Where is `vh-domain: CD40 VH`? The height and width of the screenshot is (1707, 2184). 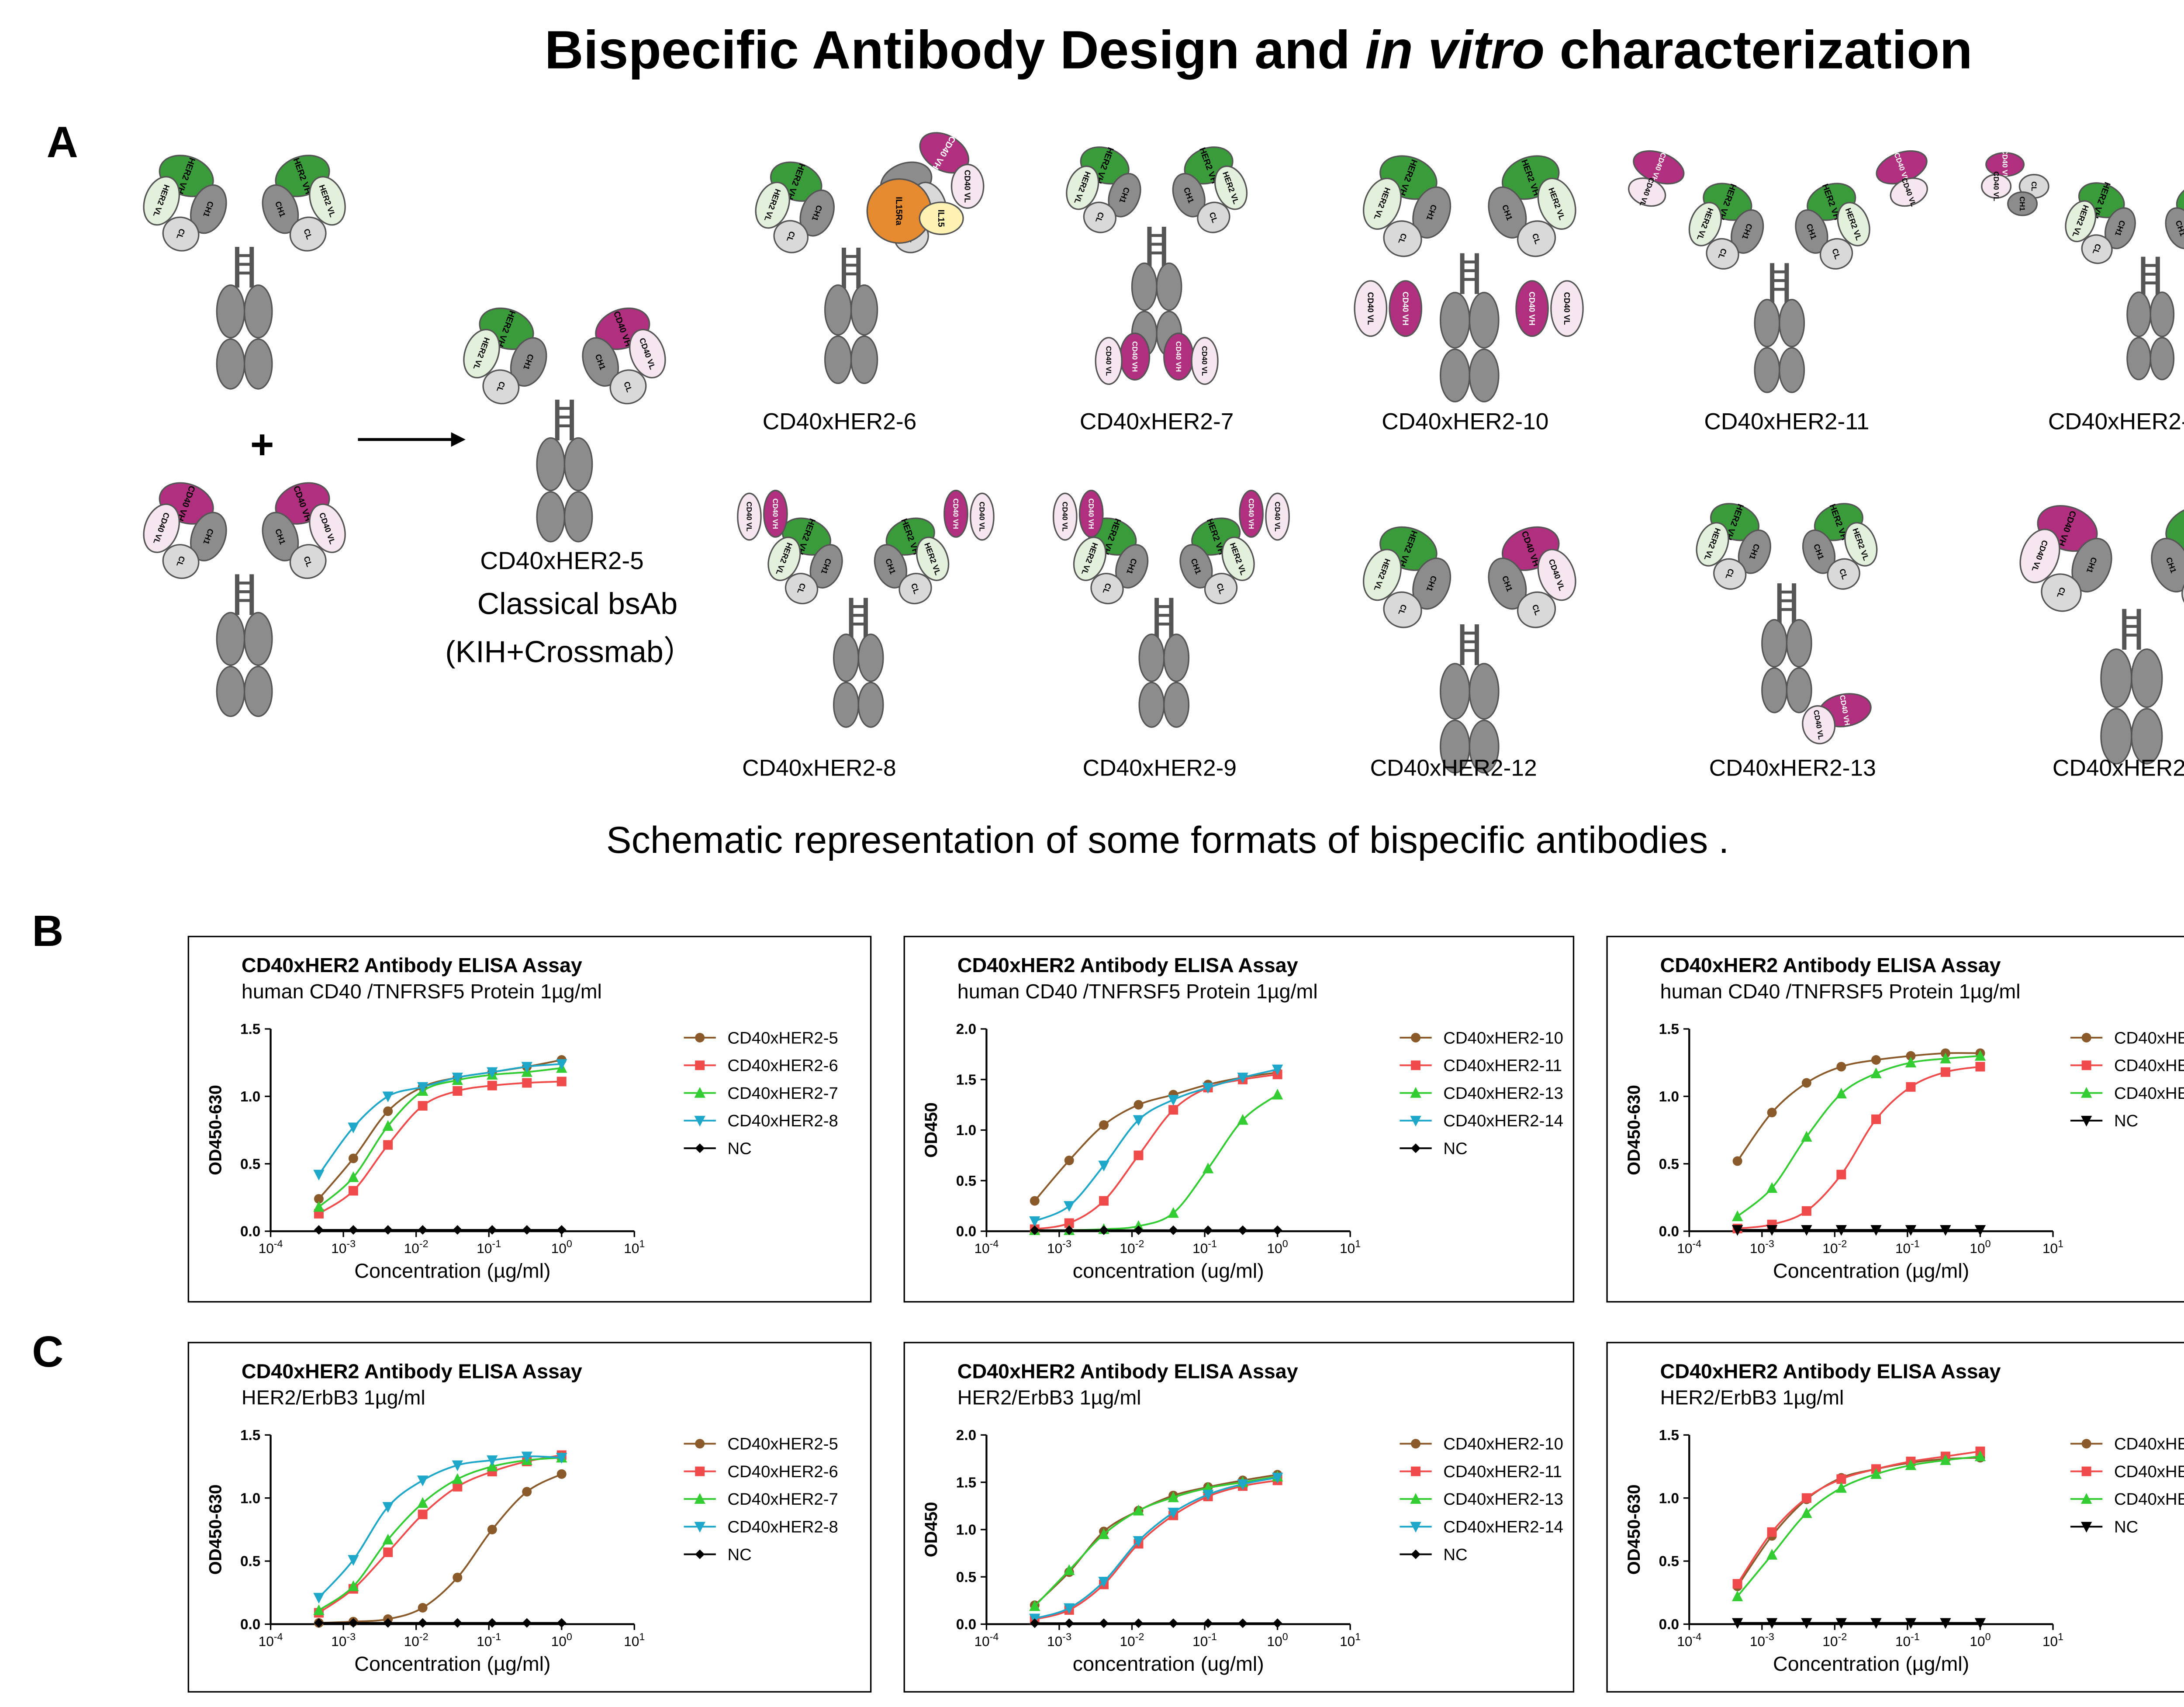 vh-domain: CD40 VH is located at coordinates (1091, 513).